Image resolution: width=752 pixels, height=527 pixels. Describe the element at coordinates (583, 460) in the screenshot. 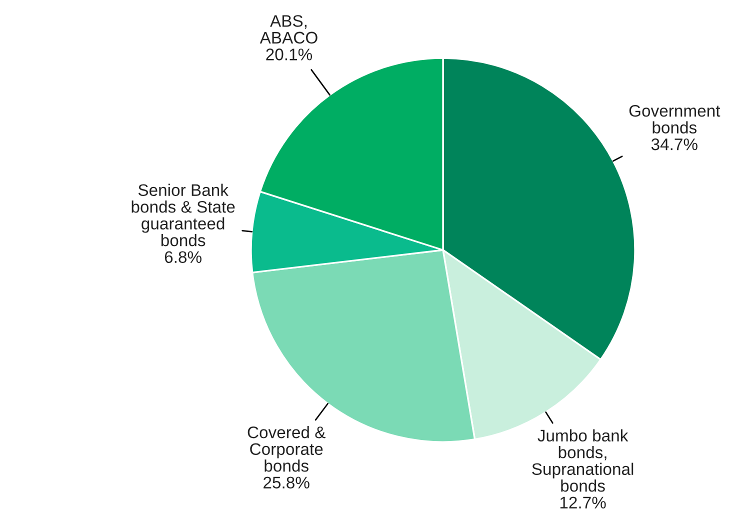

I see `slice-label: Jumbo bank bonds, Supranational bonds` at that location.